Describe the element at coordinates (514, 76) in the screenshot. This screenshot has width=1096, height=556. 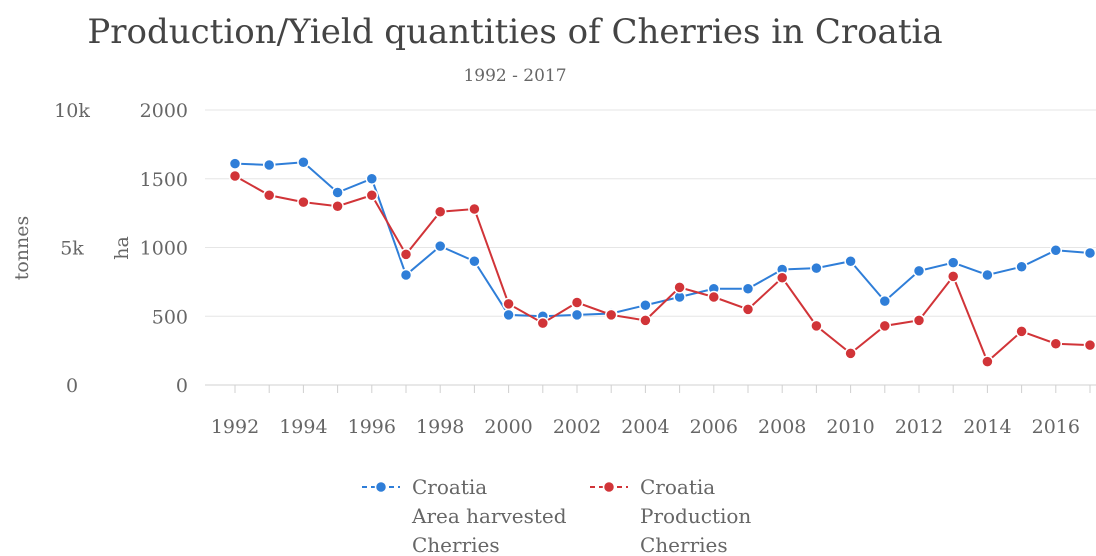
I see `chart-subtitle: 1992 - 2017` at that location.